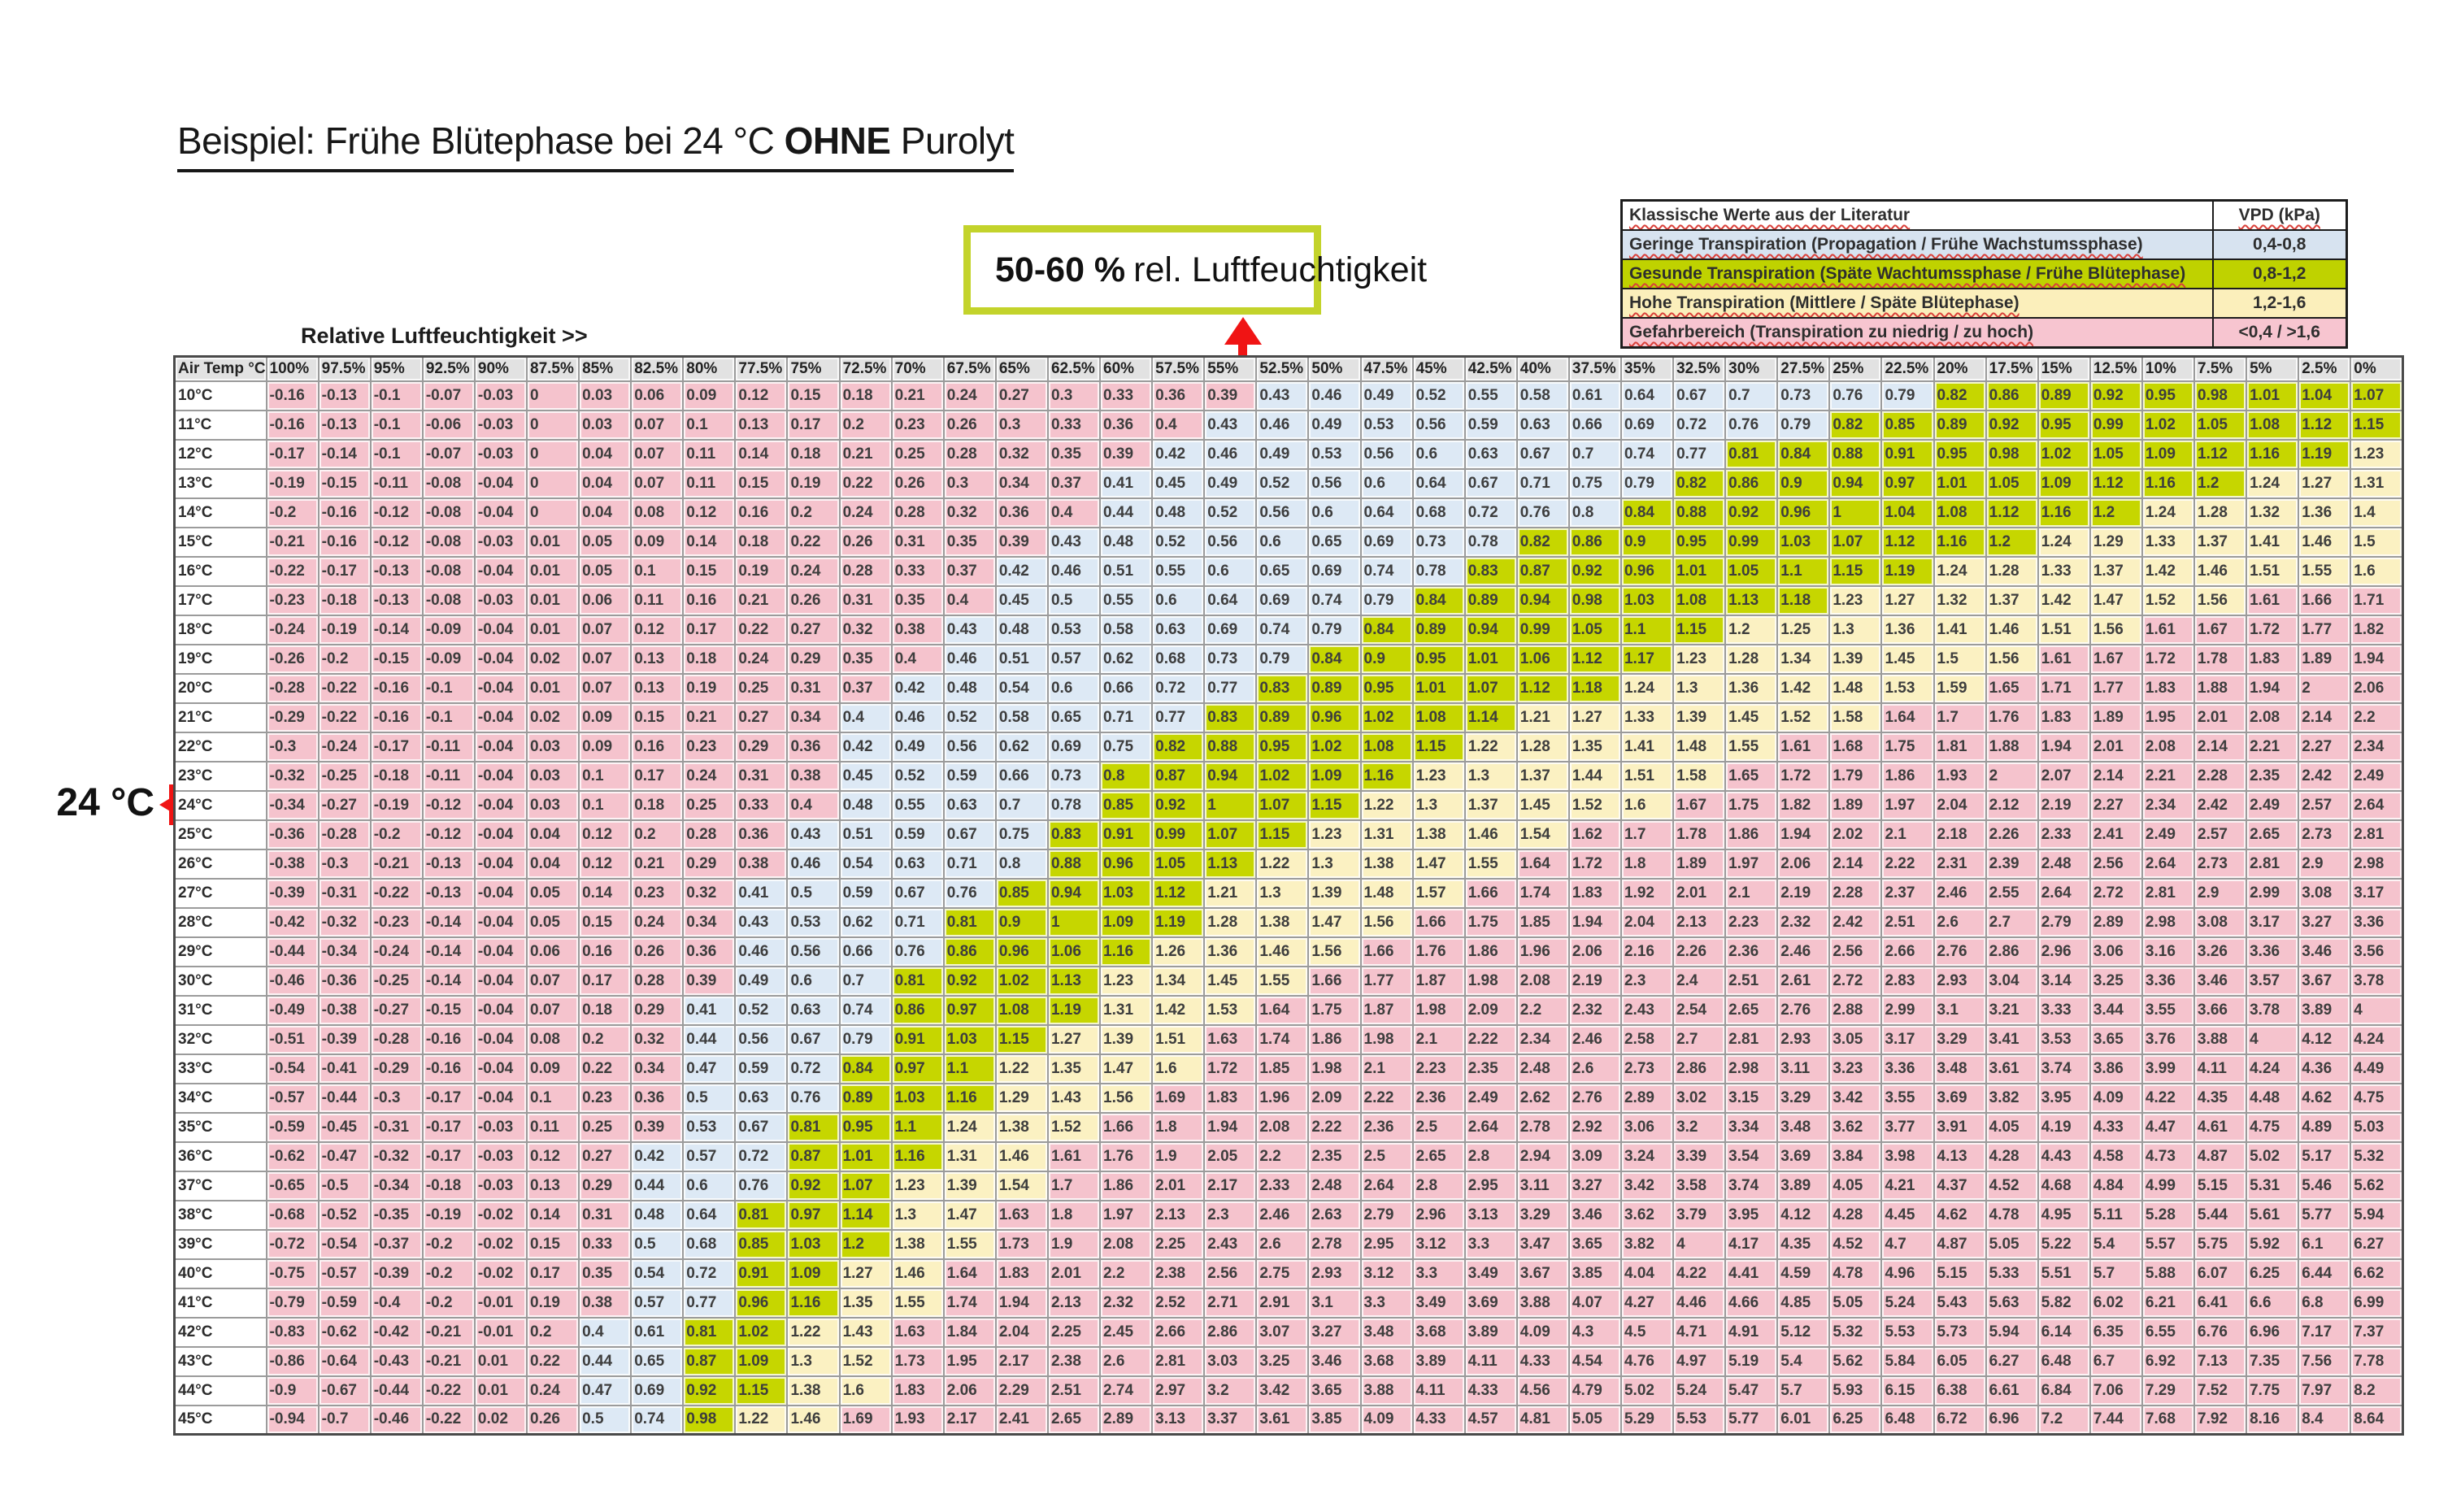 This screenshot has height=1512, width=2439. I want to click on vpd-cell: 2.9, so click(2220, 893).